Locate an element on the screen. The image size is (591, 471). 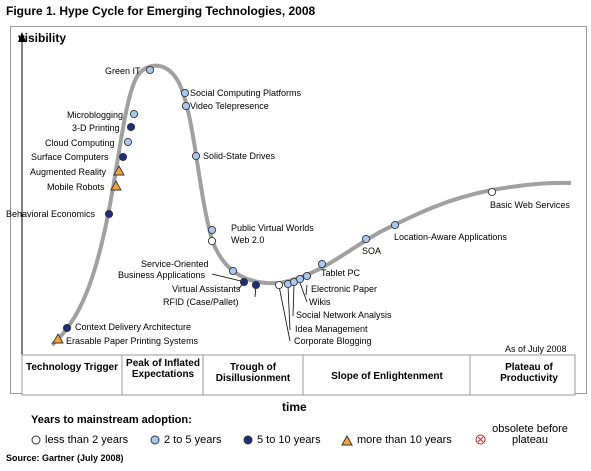
marker-soa is located at coordinates (366, 239).